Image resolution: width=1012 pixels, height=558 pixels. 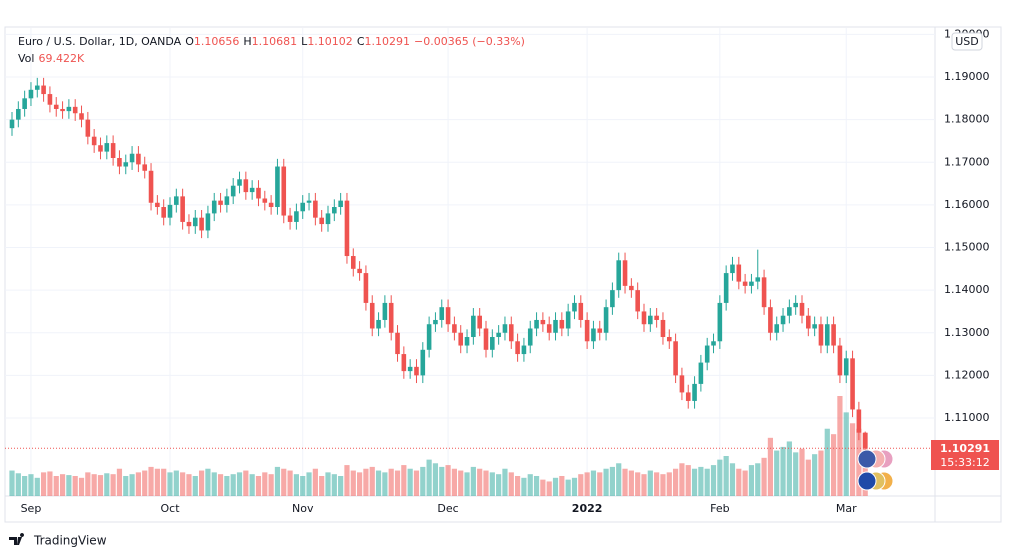 I want to click on y-tick-label: 1.16000, so click(x=967, y=204).